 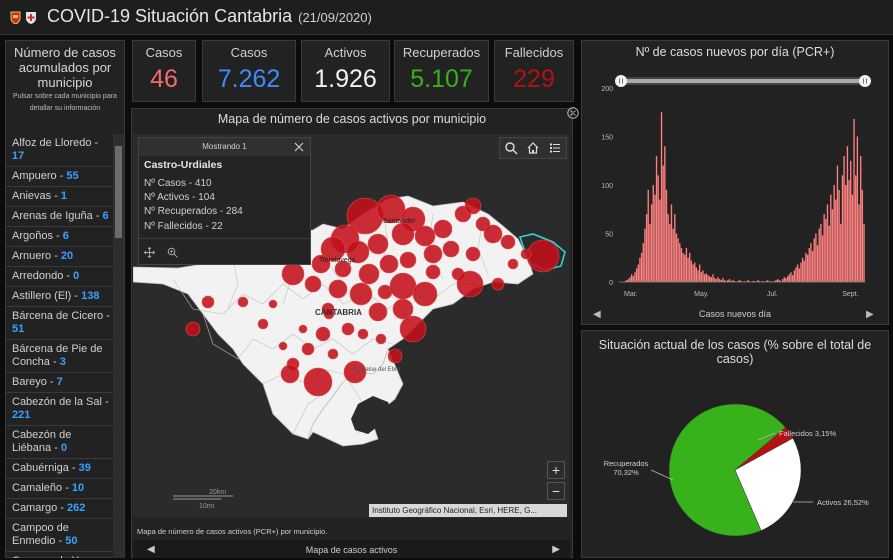 What do you see at coordinates (61, 297) in the screenshot?
I see `list-item: Astillero (El) - 138` at bounding box center [61, 297].